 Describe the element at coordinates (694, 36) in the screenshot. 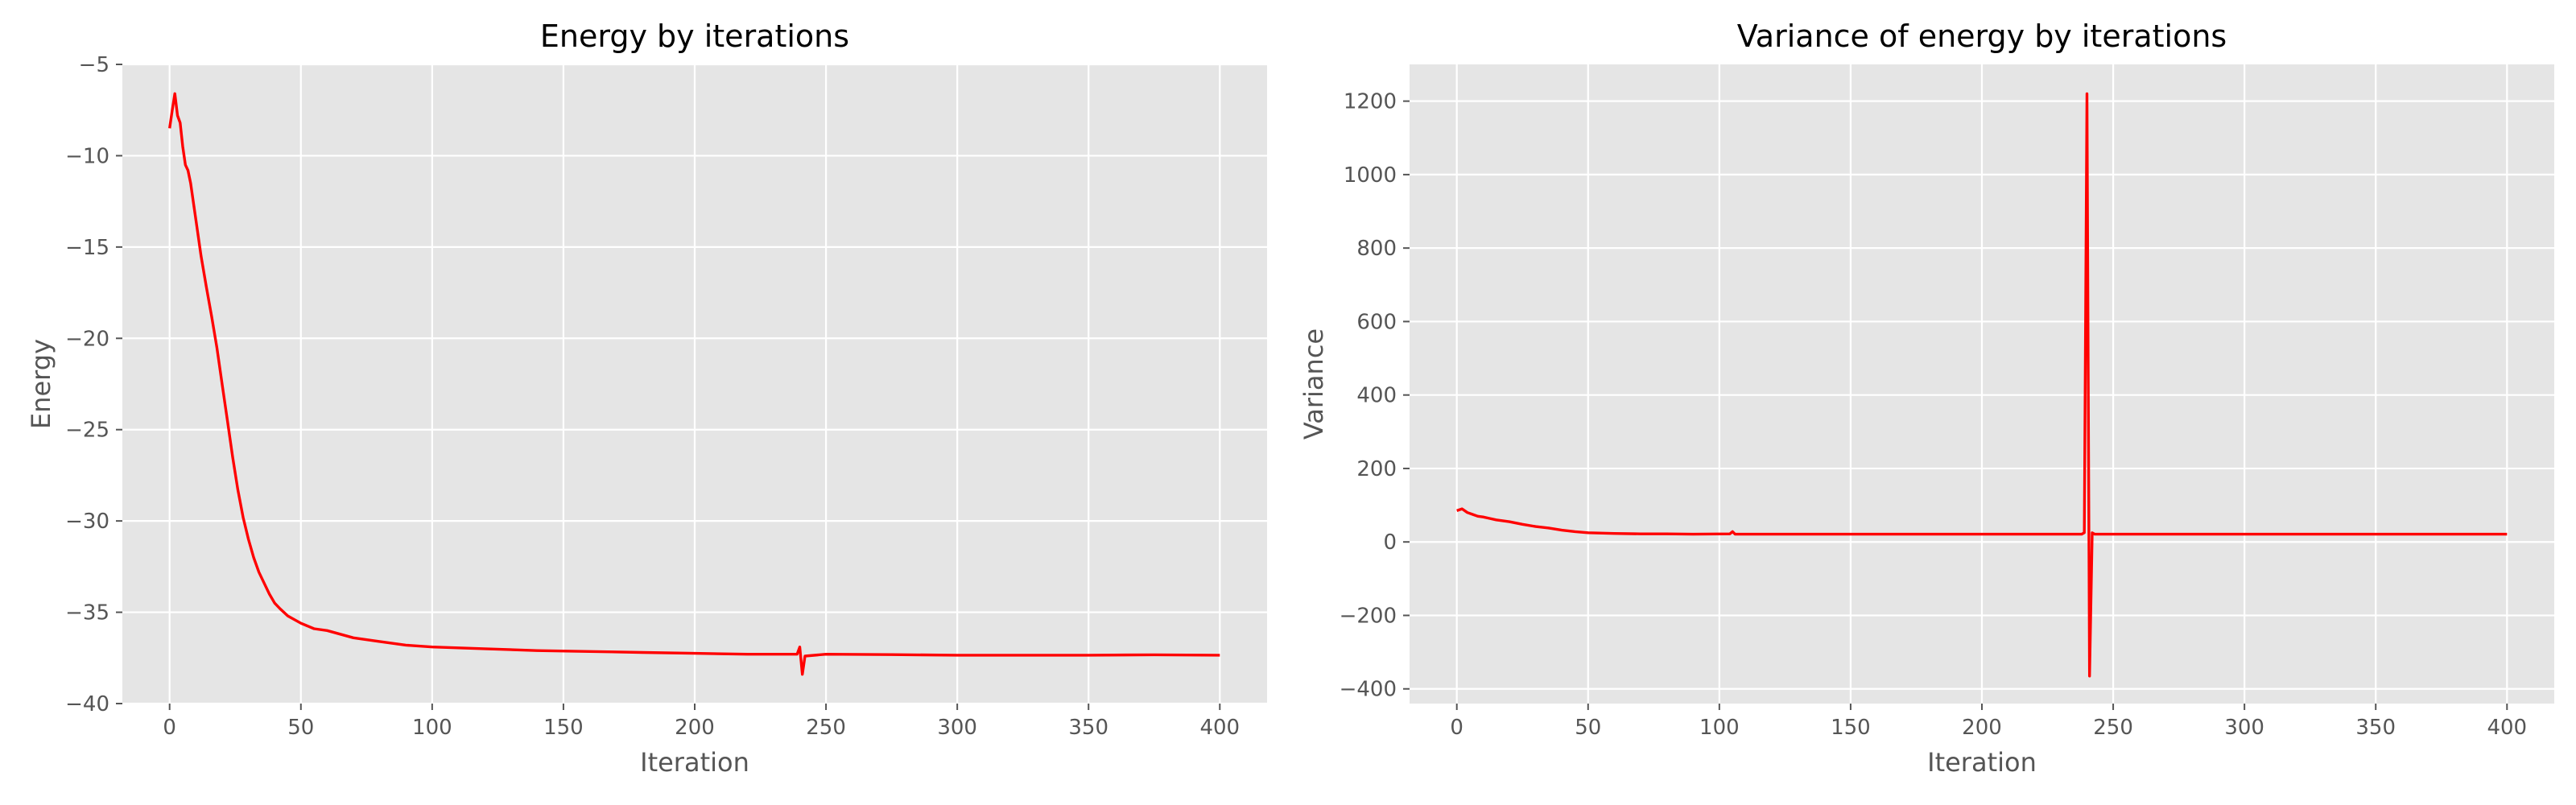

I see `energy-chart-title: Energy by iterations` at that location.